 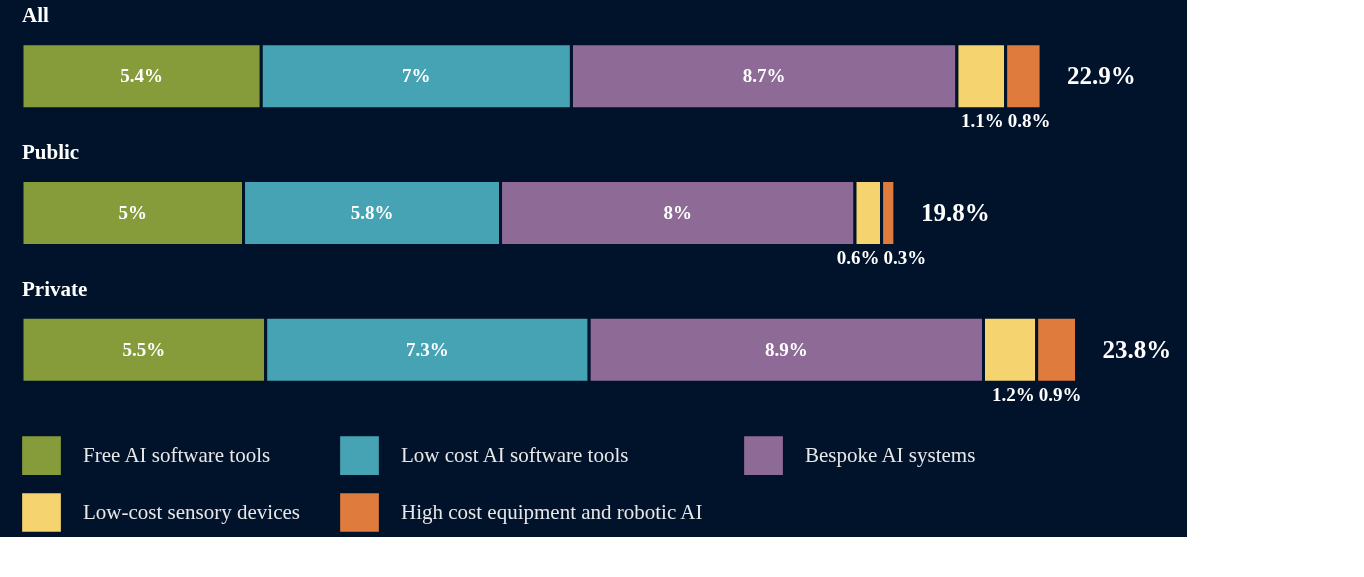 What do you see at coordinates (177, 454) in the screenshot?
I see `legend-label: Free AI software tools` at bounding box center [177, 454].